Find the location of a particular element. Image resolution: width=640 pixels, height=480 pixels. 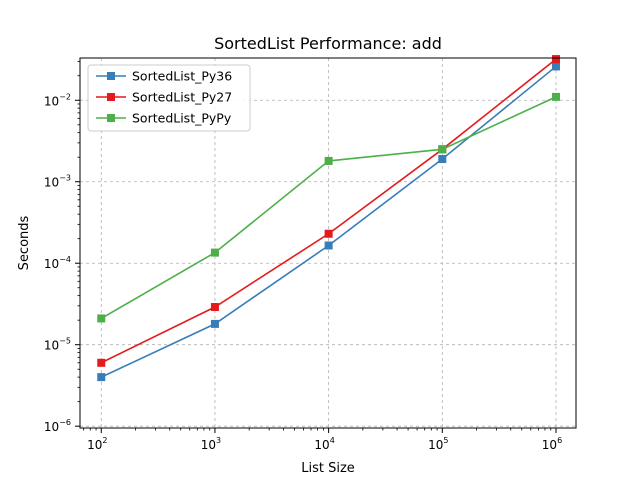

legend-entry: SortedList_Py27 is located at coordinates (164, 97).